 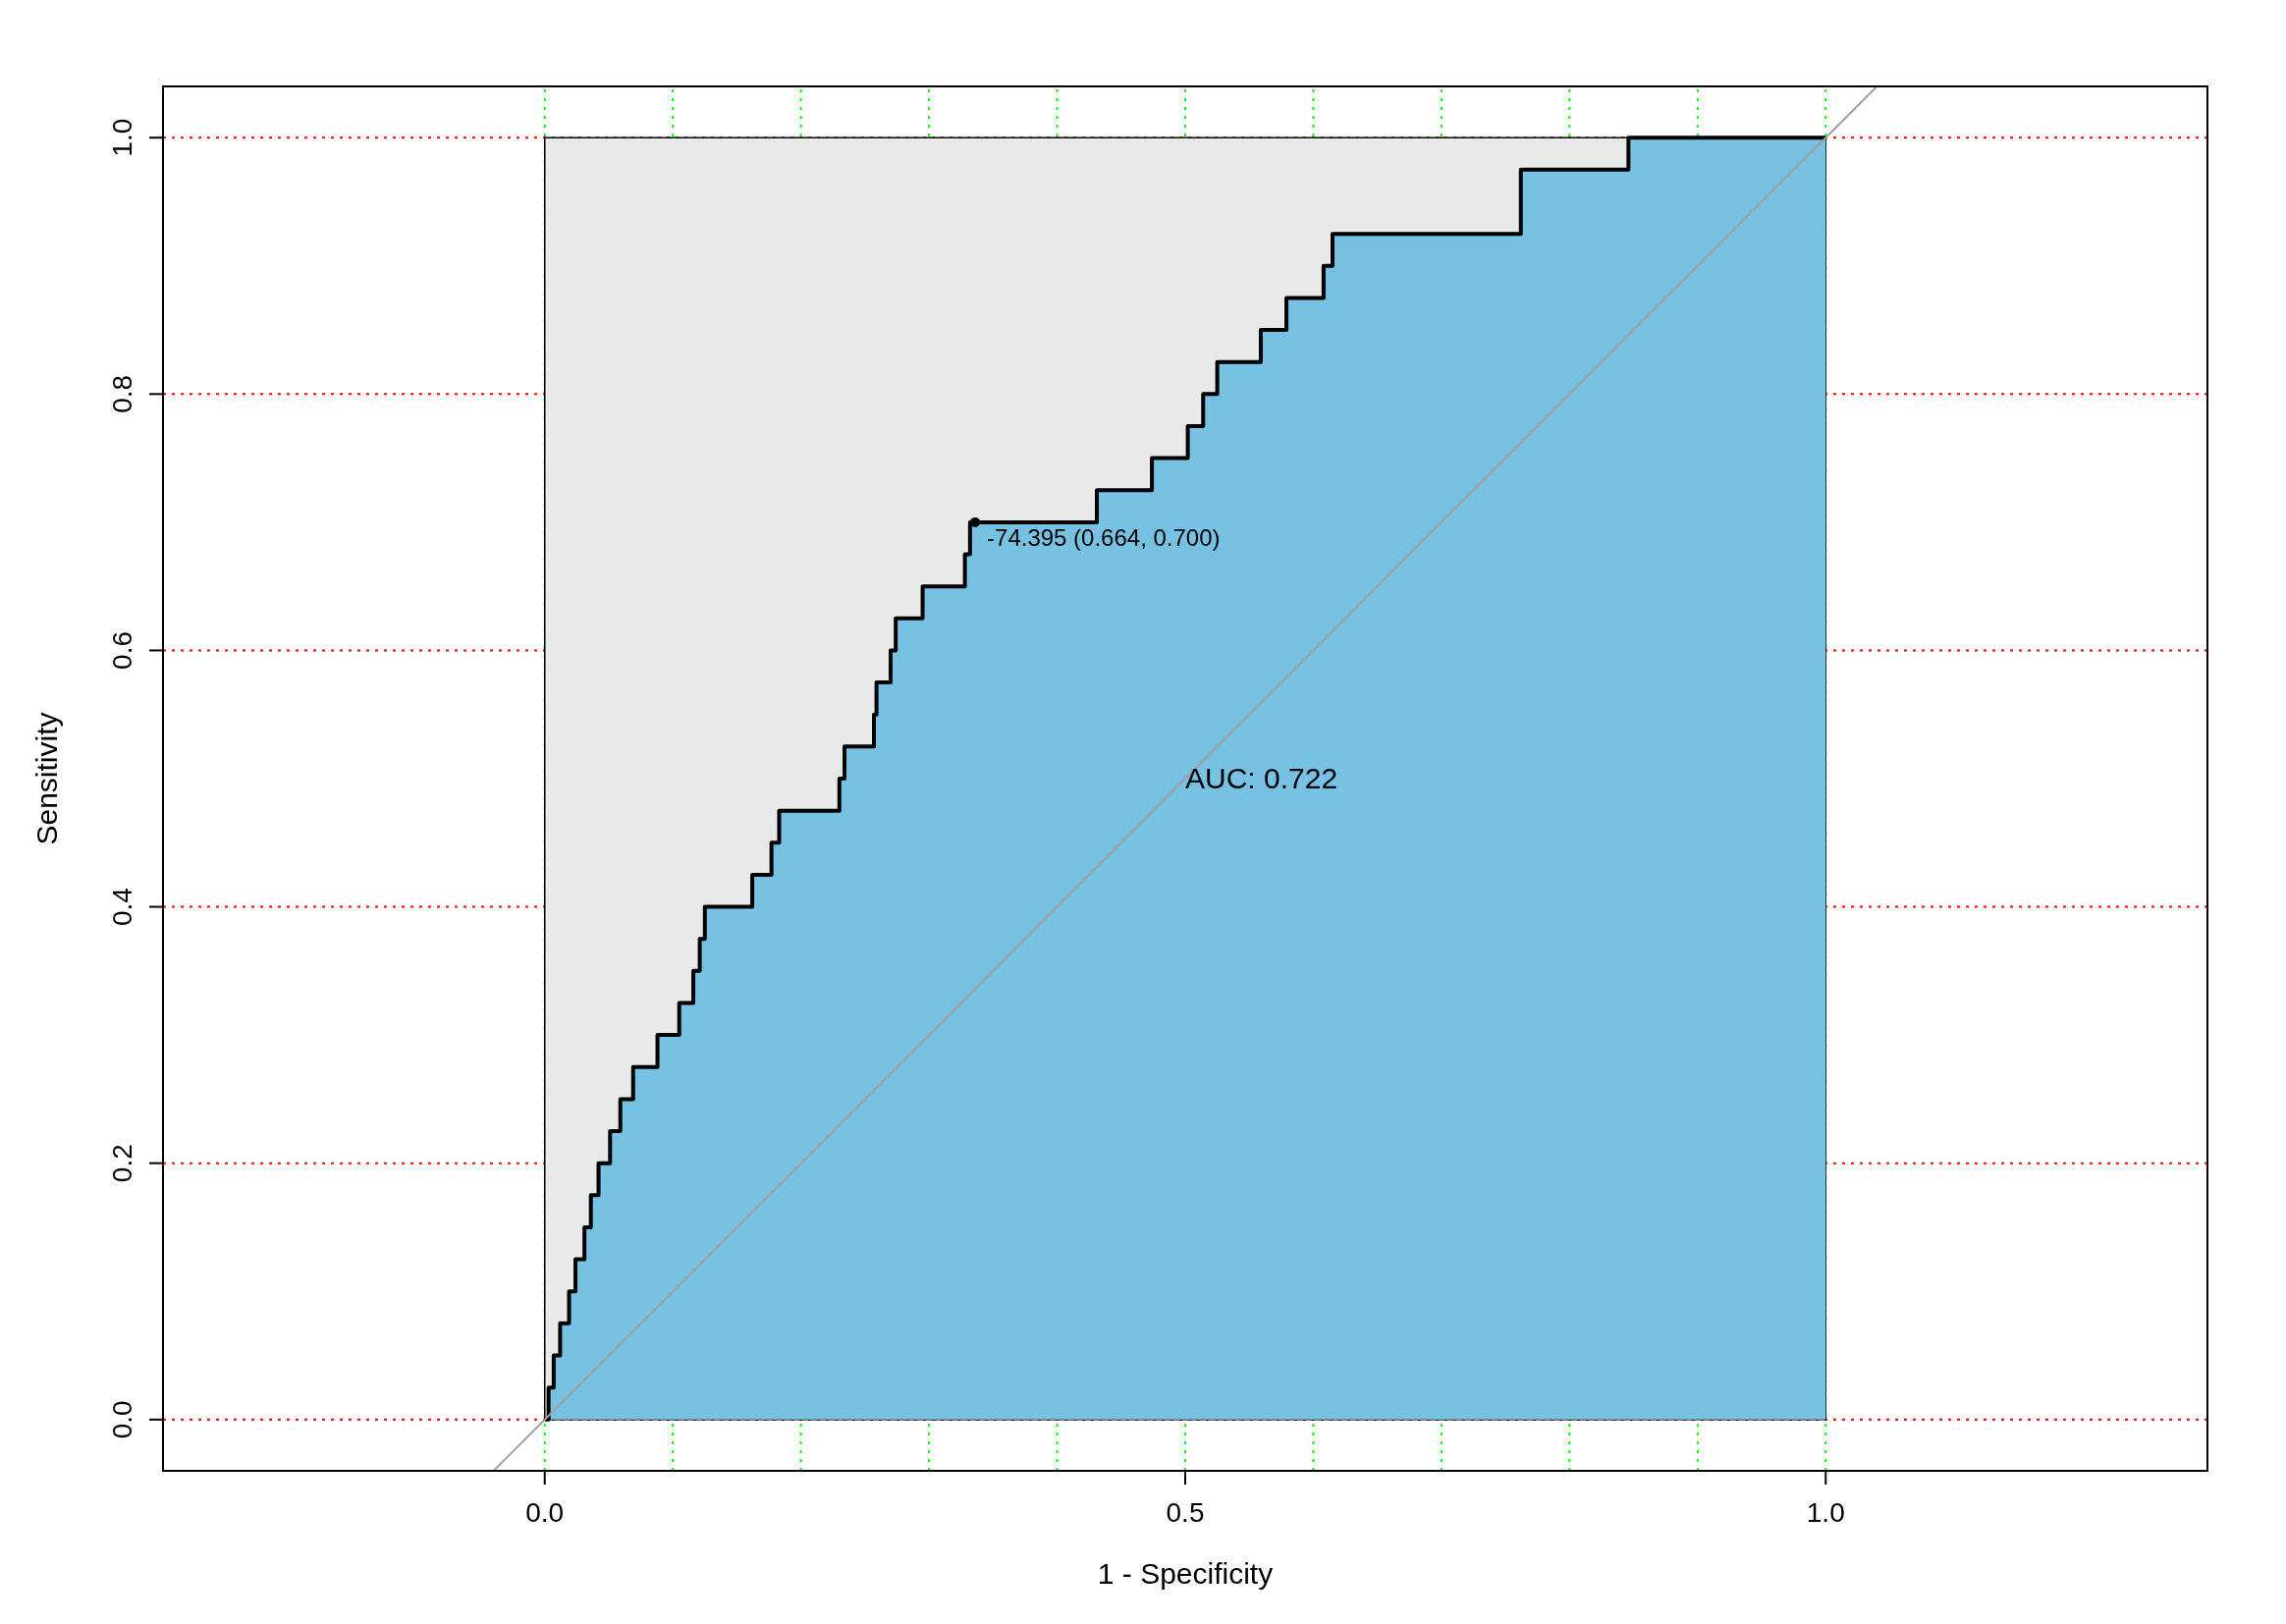 I want to click on x-tick-label: 0.5, so click(x=1185, y=1512).